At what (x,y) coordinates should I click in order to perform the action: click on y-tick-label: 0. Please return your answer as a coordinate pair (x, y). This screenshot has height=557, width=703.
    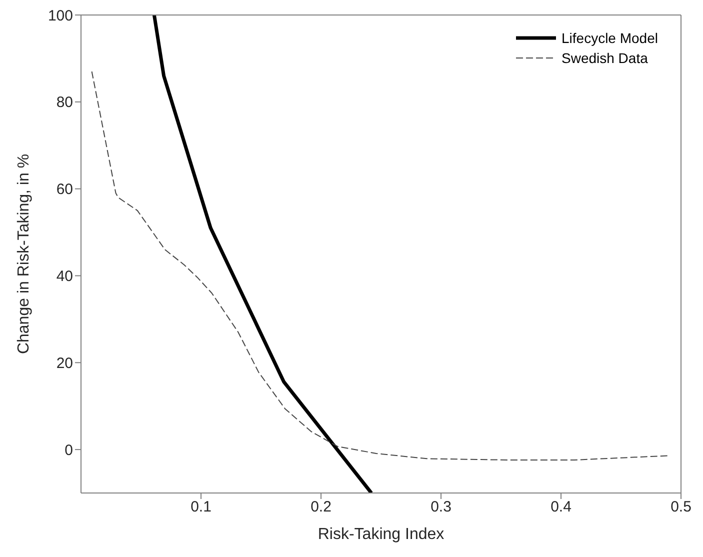
    Looking at the image, I should click on (68, 450).